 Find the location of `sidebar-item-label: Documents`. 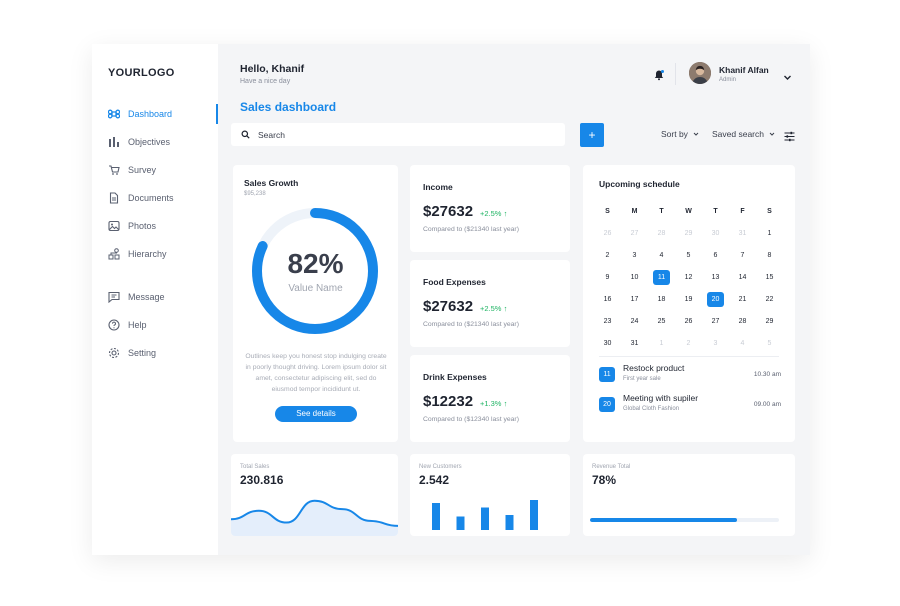

sidebar-item-label: Documents is located at coordinates (151, 198).